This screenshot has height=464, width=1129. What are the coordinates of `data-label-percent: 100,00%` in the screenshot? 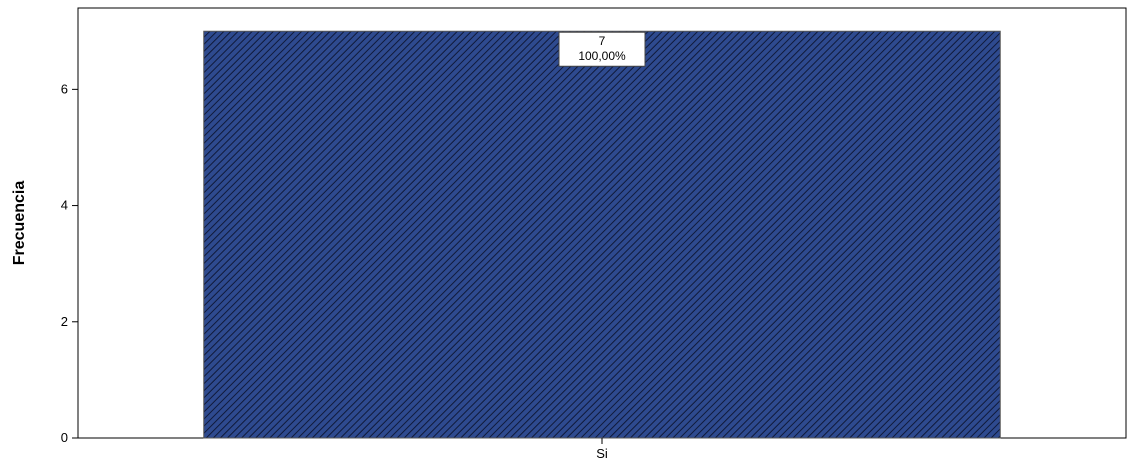 It's located at (602, 56).